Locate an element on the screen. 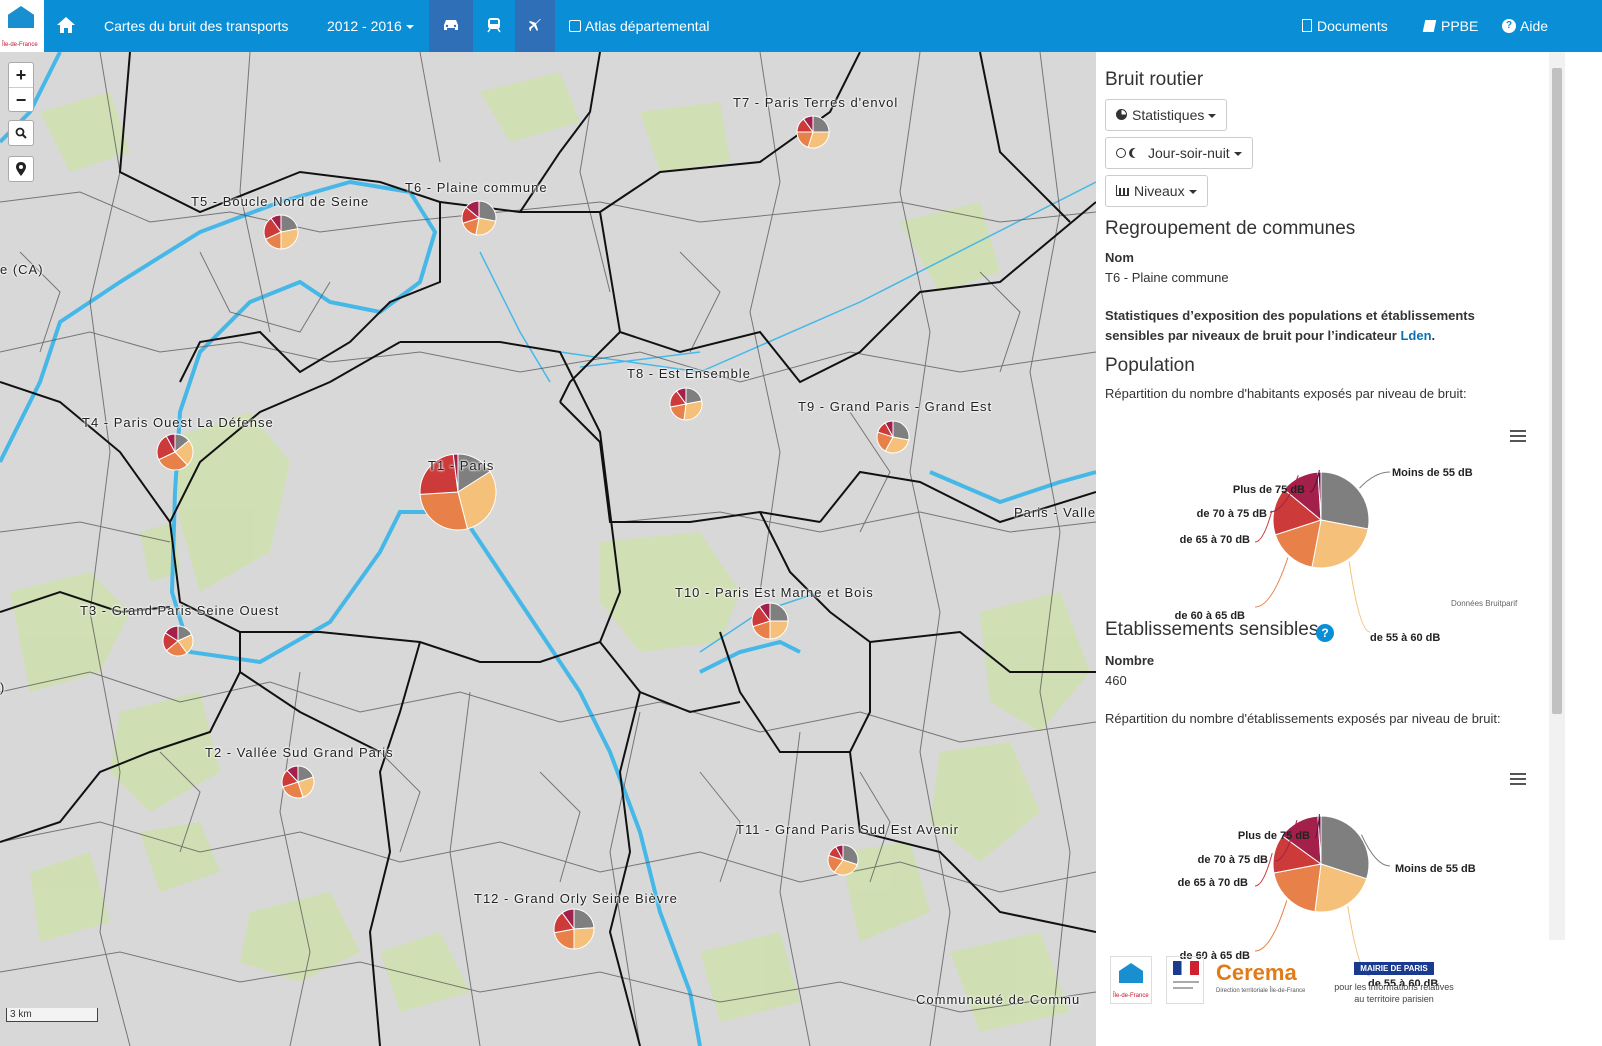  cerema-name: Cerema is located at coordinates (1256, 972).